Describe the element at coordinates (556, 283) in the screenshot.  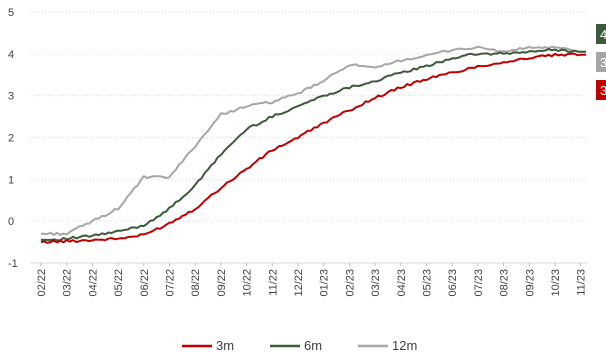
I see `x-tick-label: 10/23` at that location.